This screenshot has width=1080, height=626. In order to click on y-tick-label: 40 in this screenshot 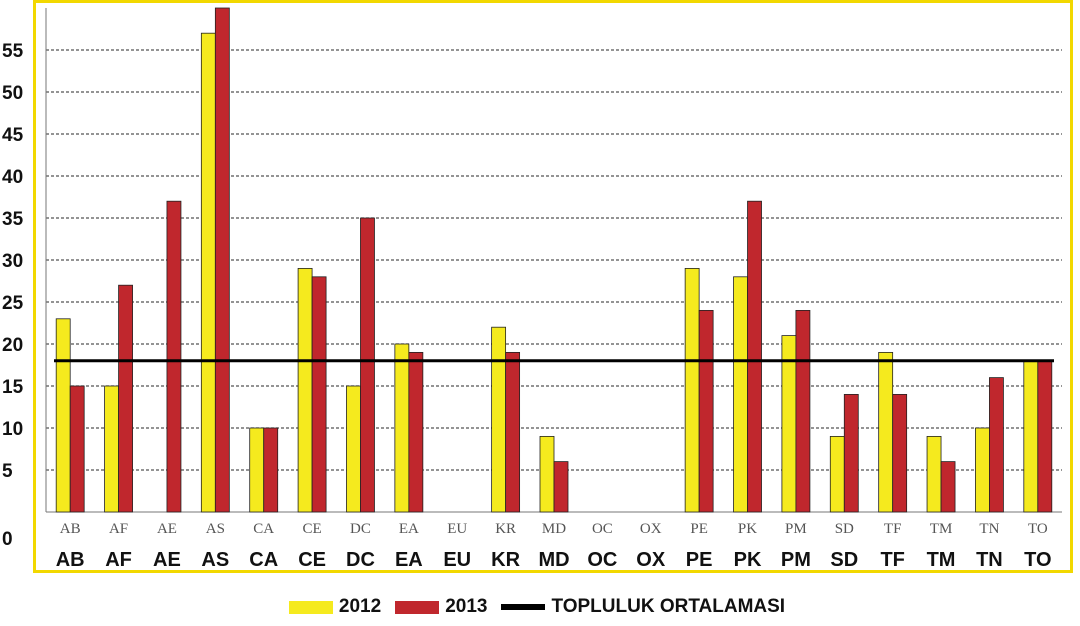, I will do `click(12, 177)`.